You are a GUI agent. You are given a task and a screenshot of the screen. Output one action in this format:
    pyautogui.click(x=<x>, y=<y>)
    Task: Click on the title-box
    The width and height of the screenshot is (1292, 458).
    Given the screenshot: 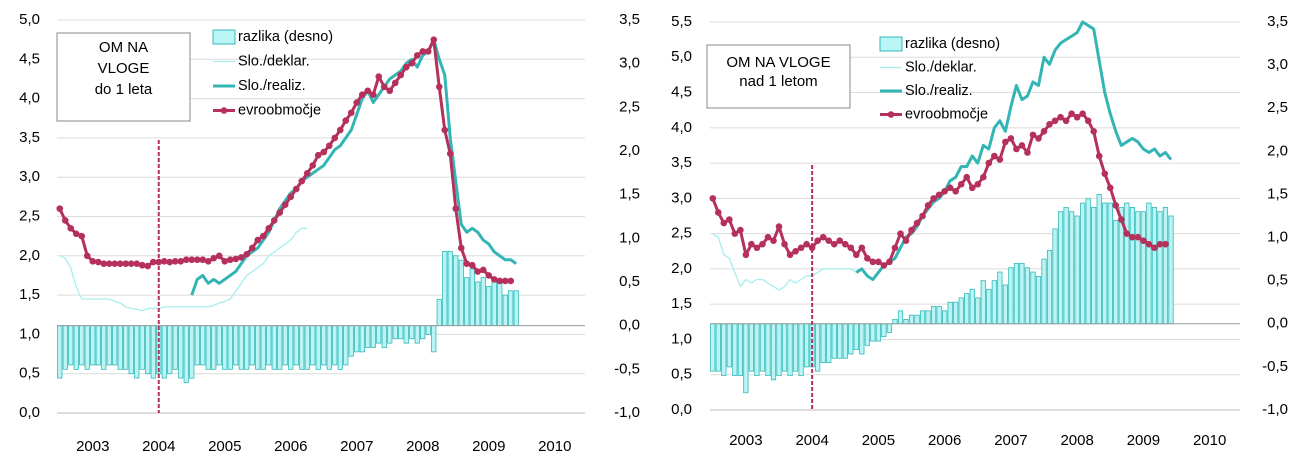 What is the action you would take?
    pyautogui.click(x=123, y=77)
    